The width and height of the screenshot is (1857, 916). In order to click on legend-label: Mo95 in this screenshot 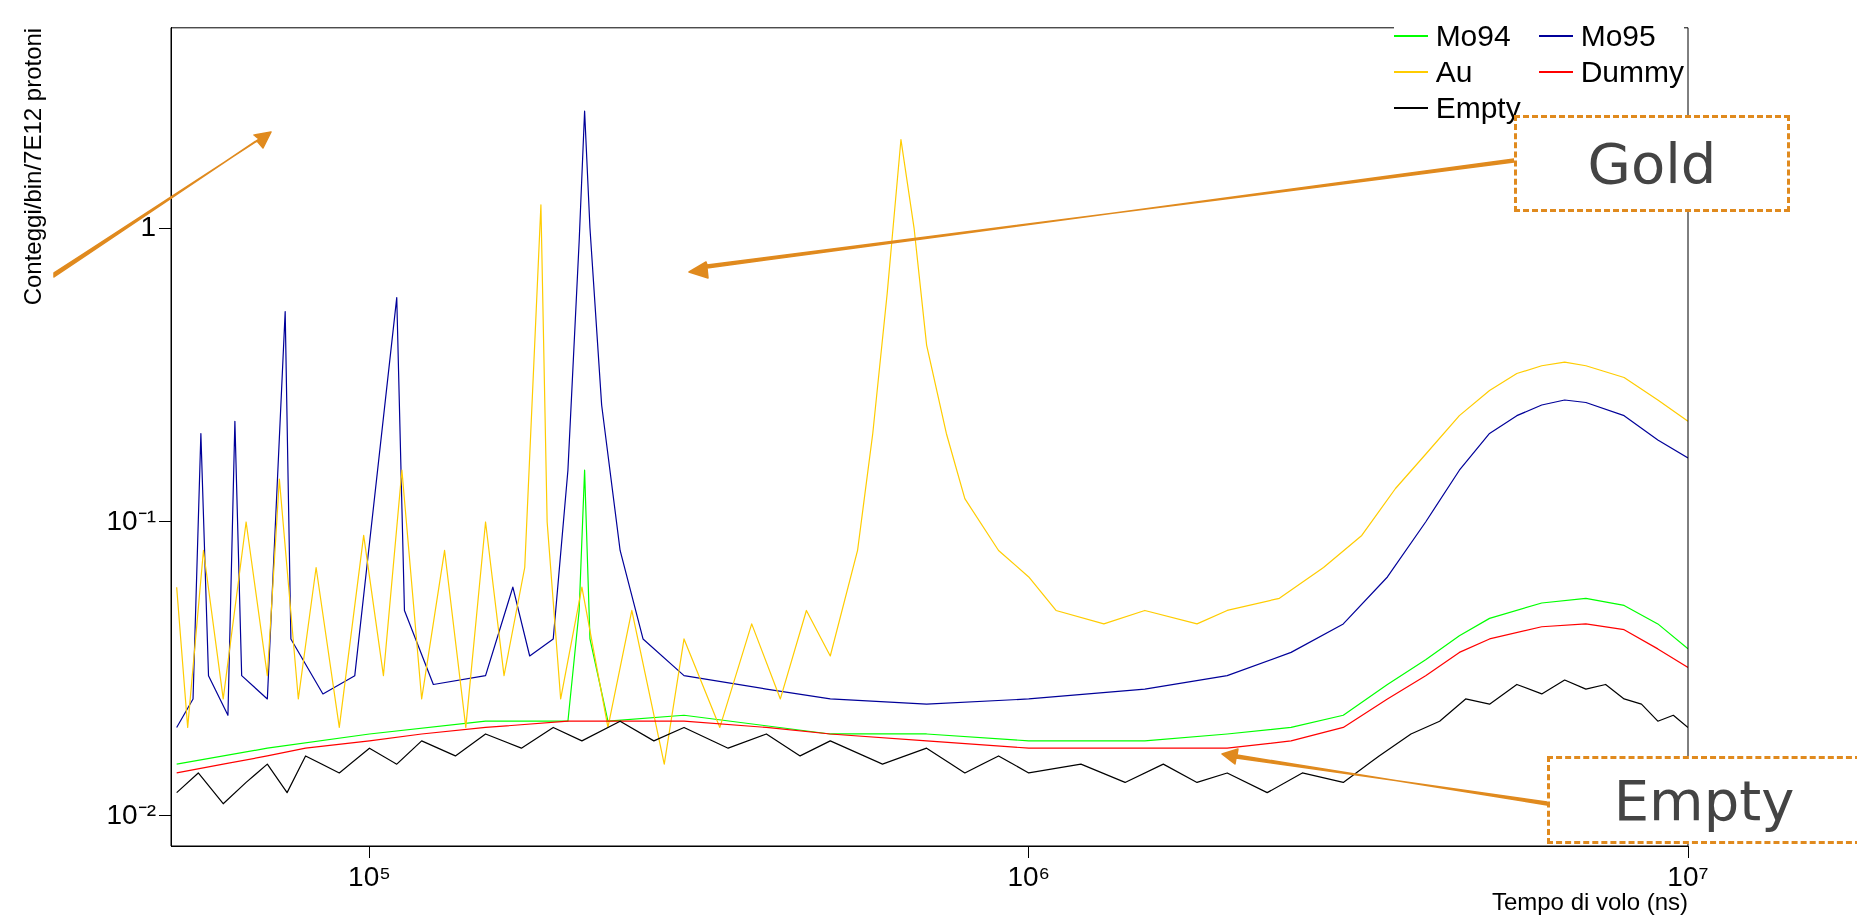, I will do `click(1618, 36)`.